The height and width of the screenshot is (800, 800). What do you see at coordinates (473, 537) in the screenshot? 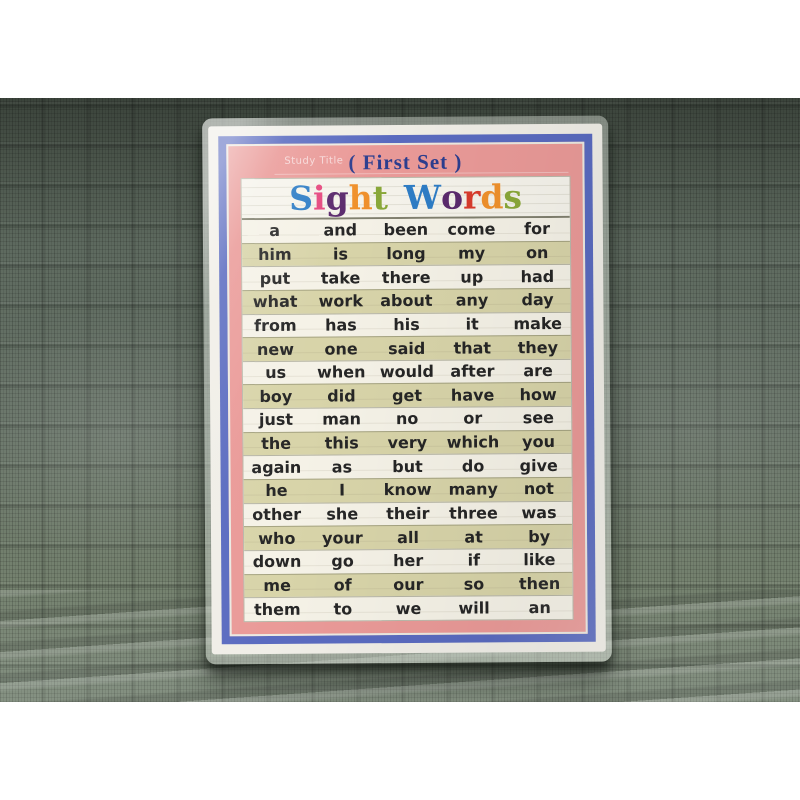
I see `sight-word: at` at bounding box center [473, 537].